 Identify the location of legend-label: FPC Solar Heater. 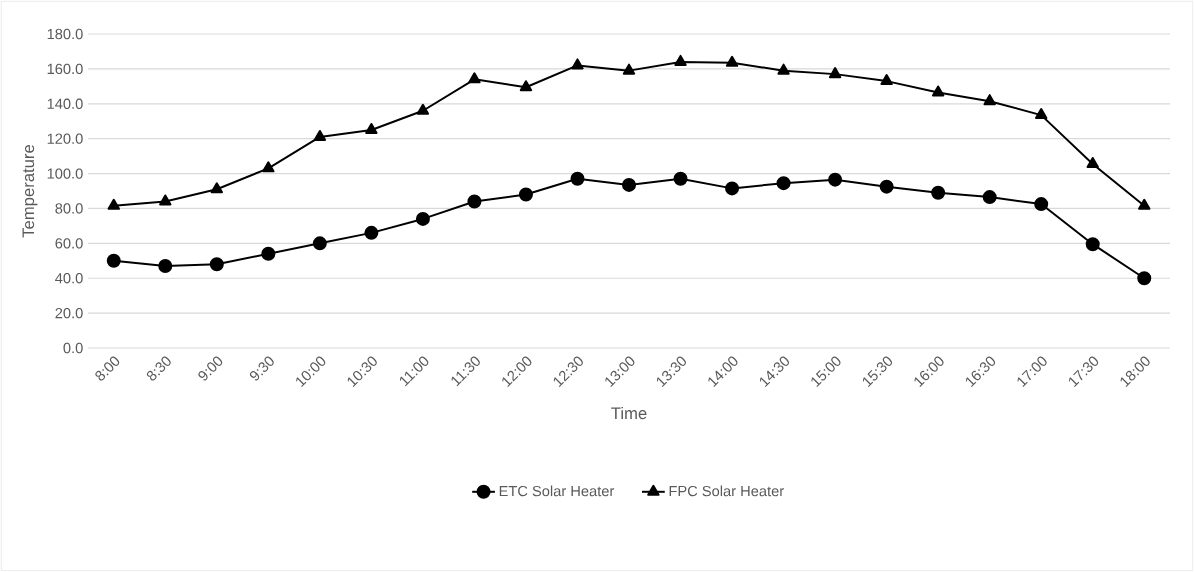
(726, 491).